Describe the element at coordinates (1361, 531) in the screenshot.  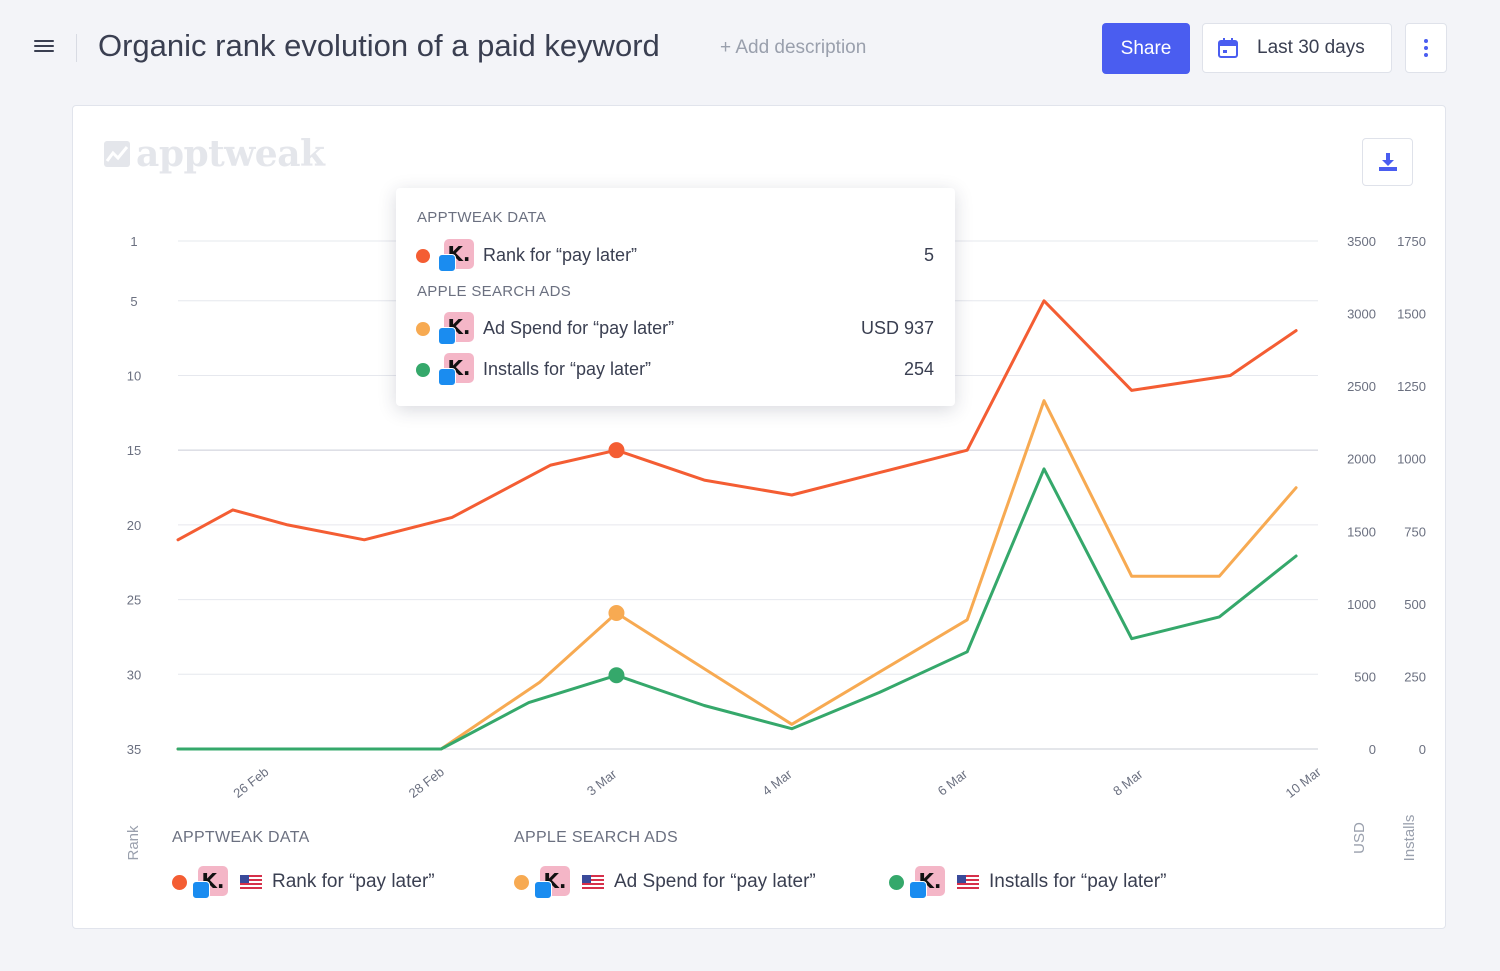
I see `y-tick-label-usd: 1500` at that location.